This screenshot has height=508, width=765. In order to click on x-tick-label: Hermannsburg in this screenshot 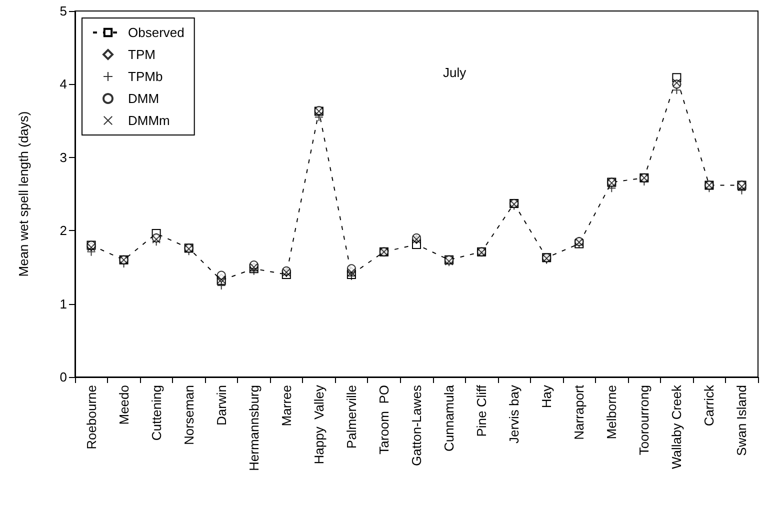, I will do `click(254, 428)`.